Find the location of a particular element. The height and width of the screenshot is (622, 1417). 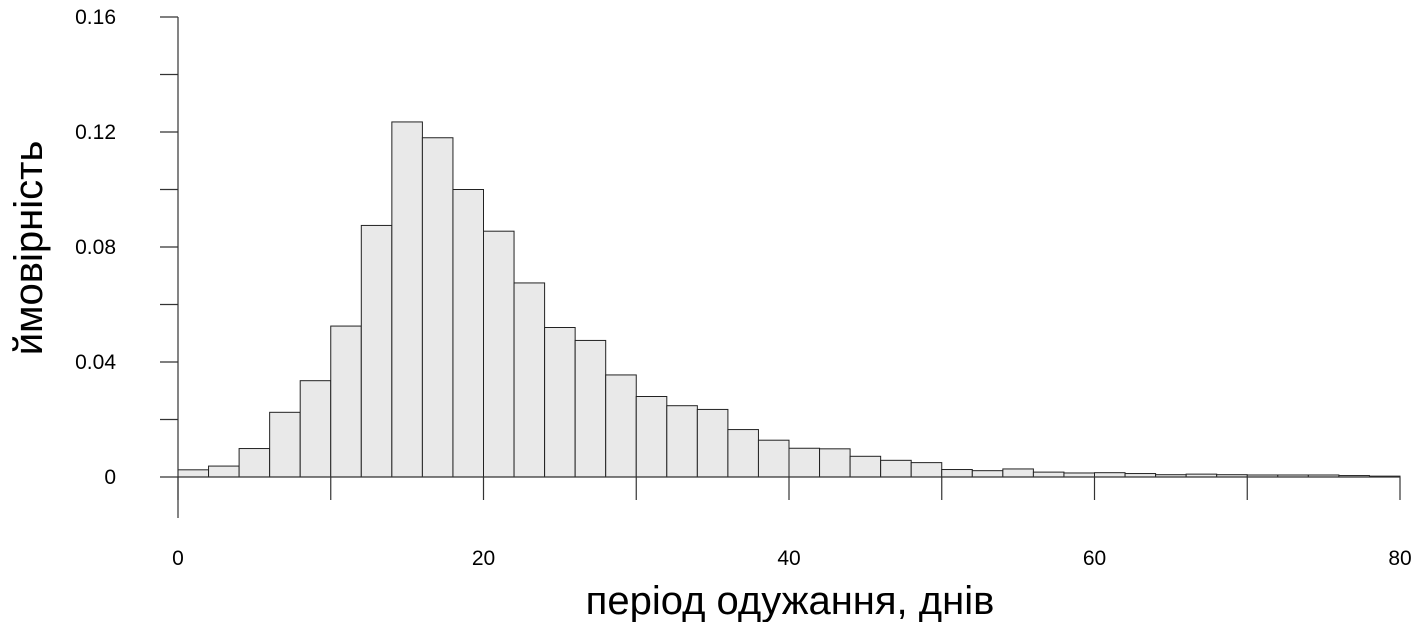

x-tick-label: 40 is located at coordinates (788, 558).